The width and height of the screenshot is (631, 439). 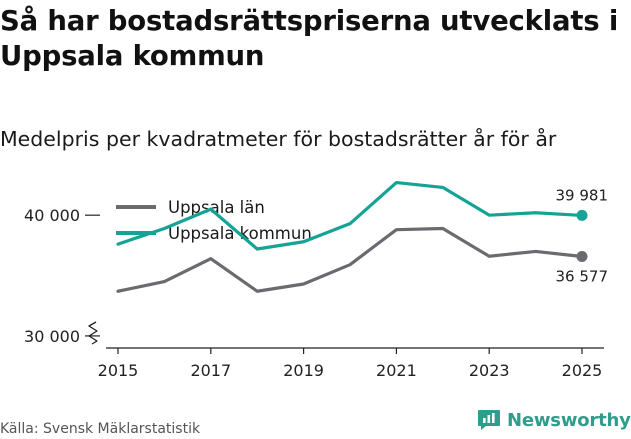 What do you see at coordinates (100, 429) in the screenshot?
I see `source-note: Källa: Svensk Mäklarstatistik` at bounding box center [100, 429].